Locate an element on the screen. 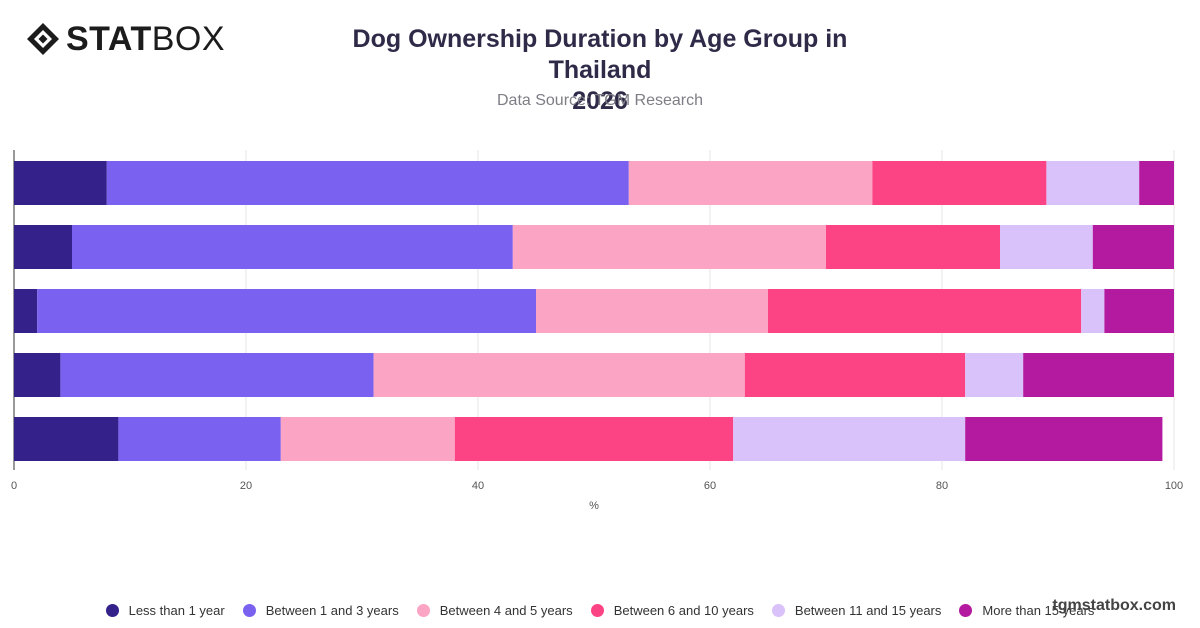  legend-label: Between 6 and 10 years is located at coordinates (683, 610).